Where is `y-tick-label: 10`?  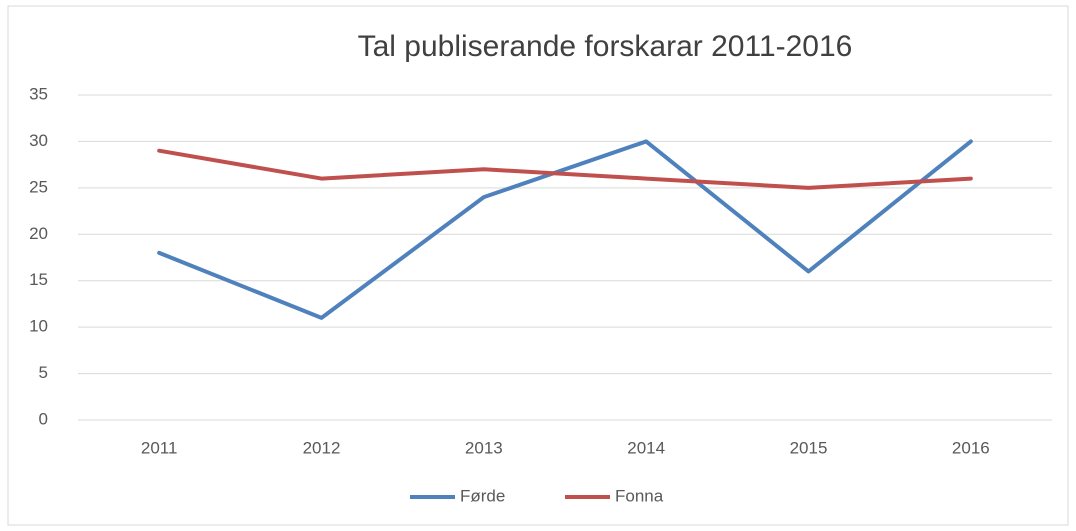 y-tick-label: 10 is located at coordinates (38, 326).